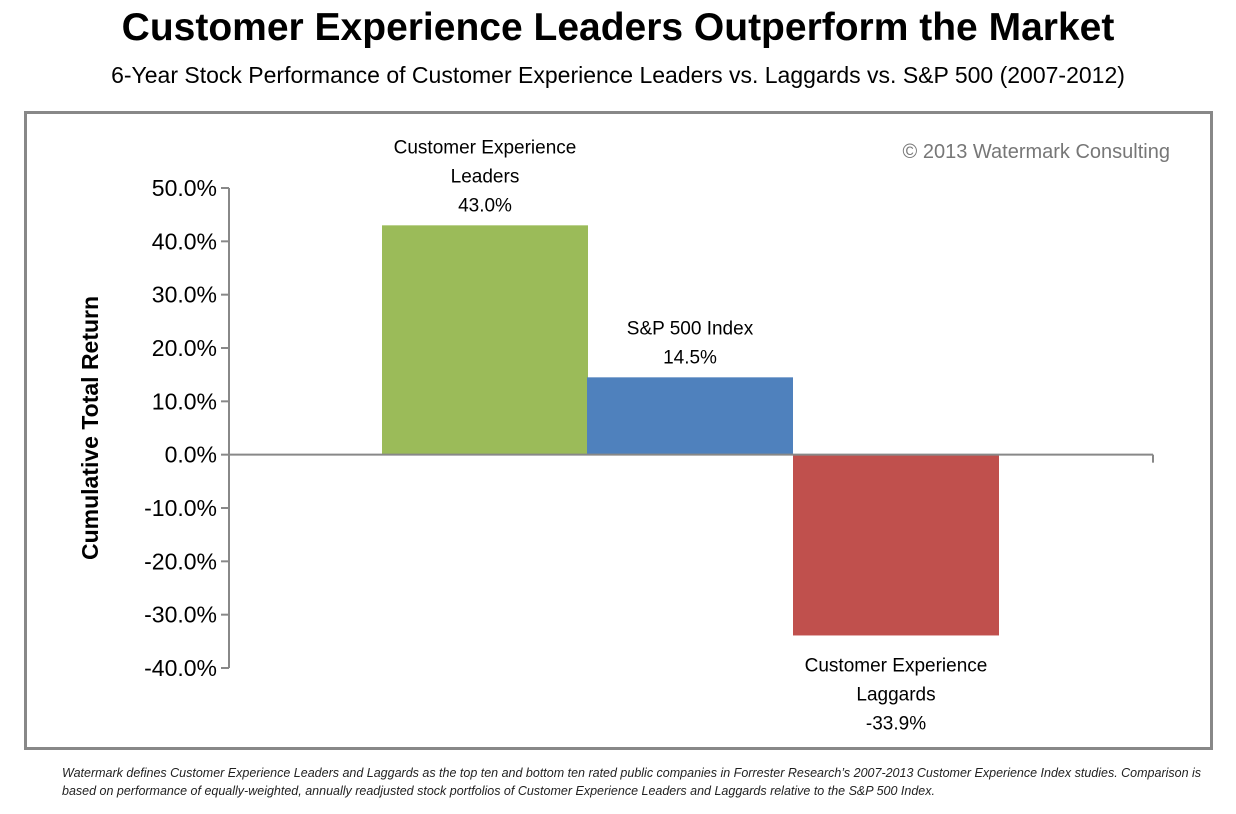  I want to click on y-tick-label: 0.0%, so click(191, 455).